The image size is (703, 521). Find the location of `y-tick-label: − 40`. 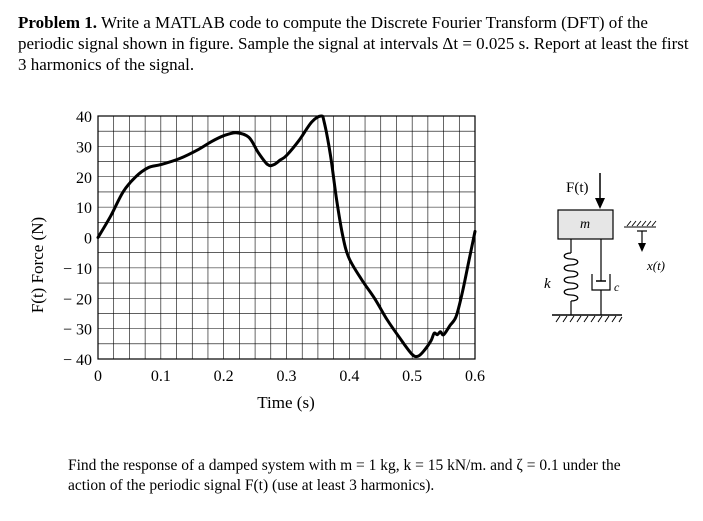

y-tick-label: − 40 is located at coordinates (77, 360).